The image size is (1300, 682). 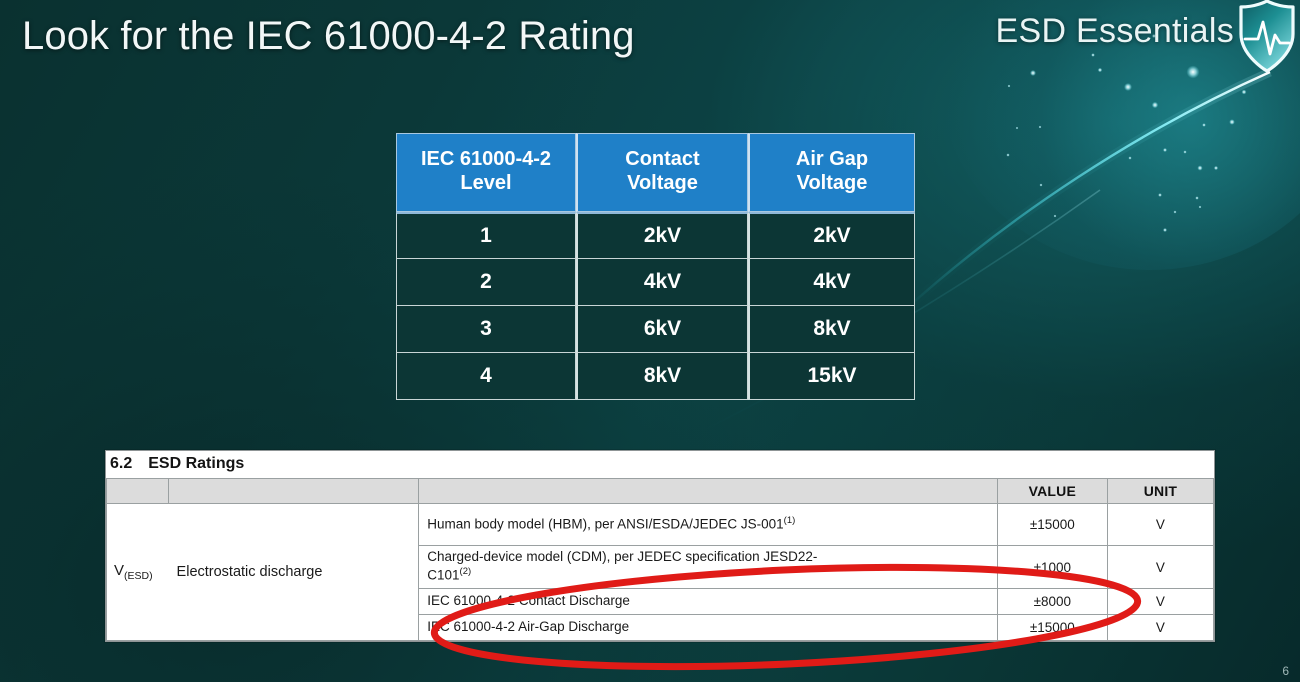 I want to click on column-header-value: VALUE, so click(x=1052, y=491).